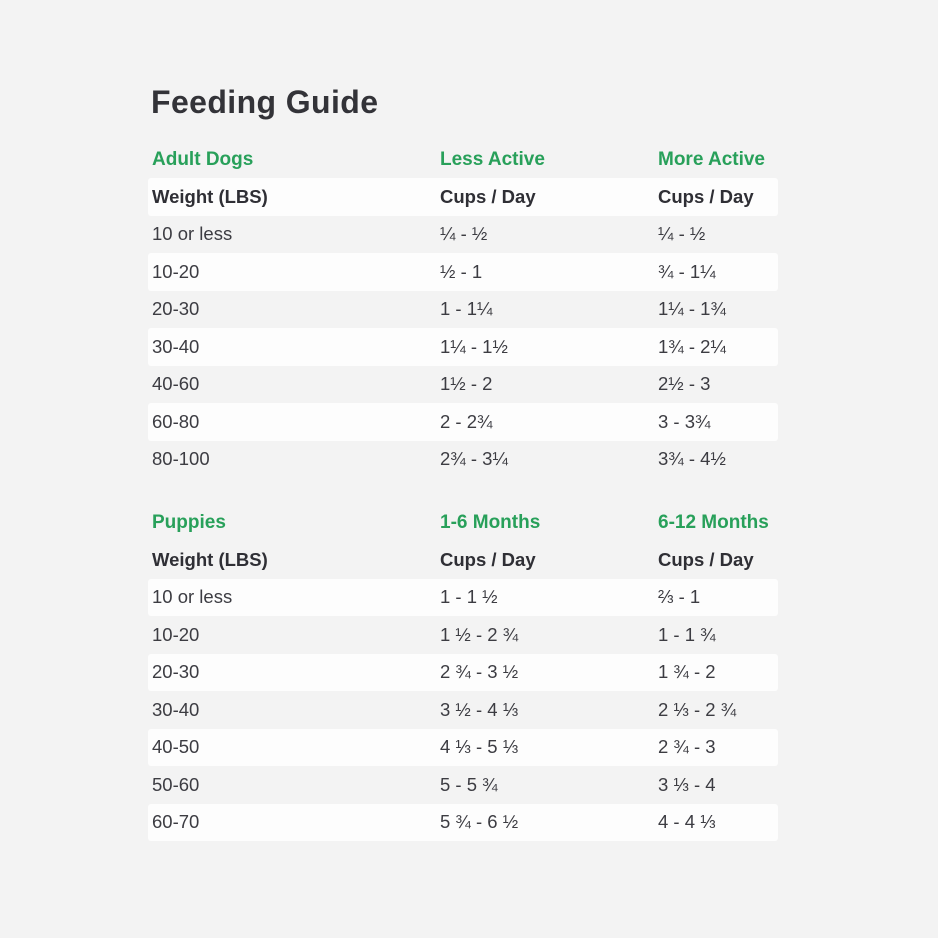  I want to click on puppies-subheader-row: Weight (LBS) Cups / Day Cups / Day, so click(463, 560).